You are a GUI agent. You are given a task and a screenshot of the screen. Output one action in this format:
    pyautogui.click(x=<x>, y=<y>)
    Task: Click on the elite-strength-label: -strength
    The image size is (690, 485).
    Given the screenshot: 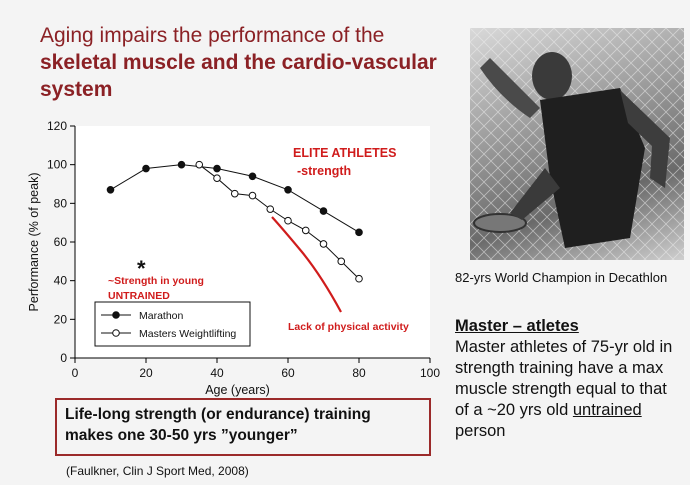 What is the action you would take?
    pyautogui.click(x=324, y=171)
    